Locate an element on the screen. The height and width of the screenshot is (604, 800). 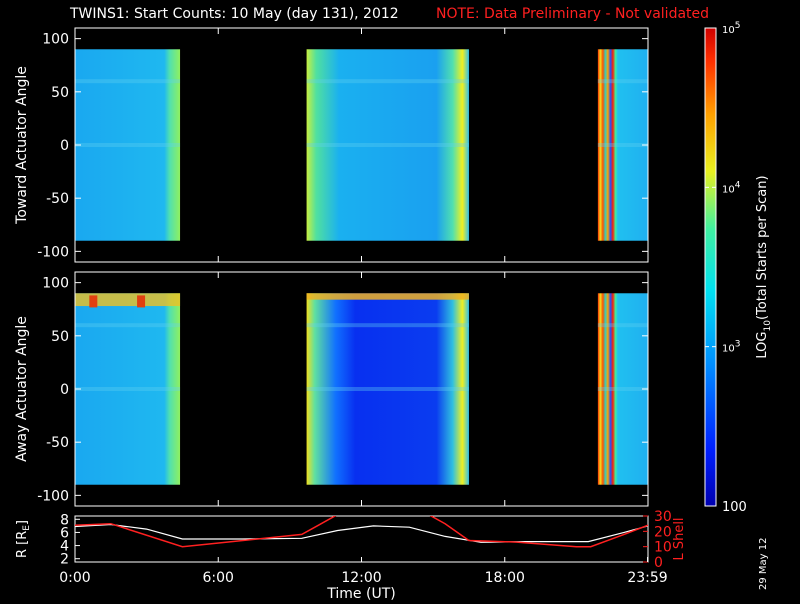
y-axis-label: Away Actuator Angle is located at coordinates (22, 389).